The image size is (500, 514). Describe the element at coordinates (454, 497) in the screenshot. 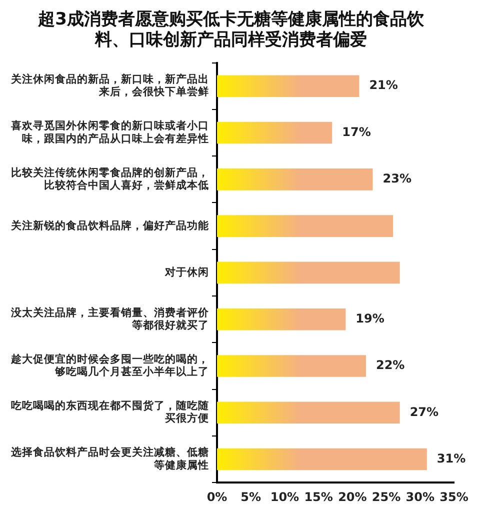

I see `x-tick-label: 35%` at that location.